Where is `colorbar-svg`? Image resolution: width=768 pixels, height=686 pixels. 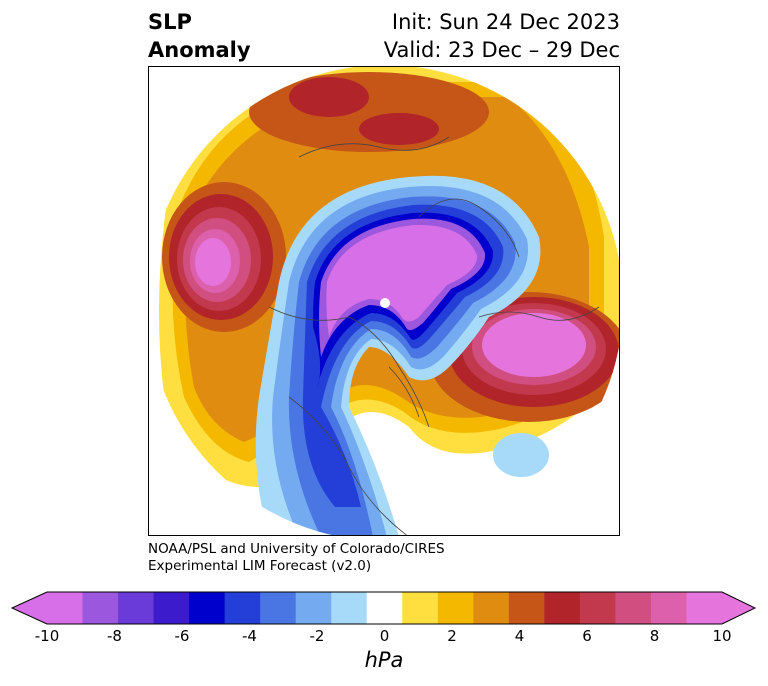
colorbar-svg is located at coordinates (383, 608).